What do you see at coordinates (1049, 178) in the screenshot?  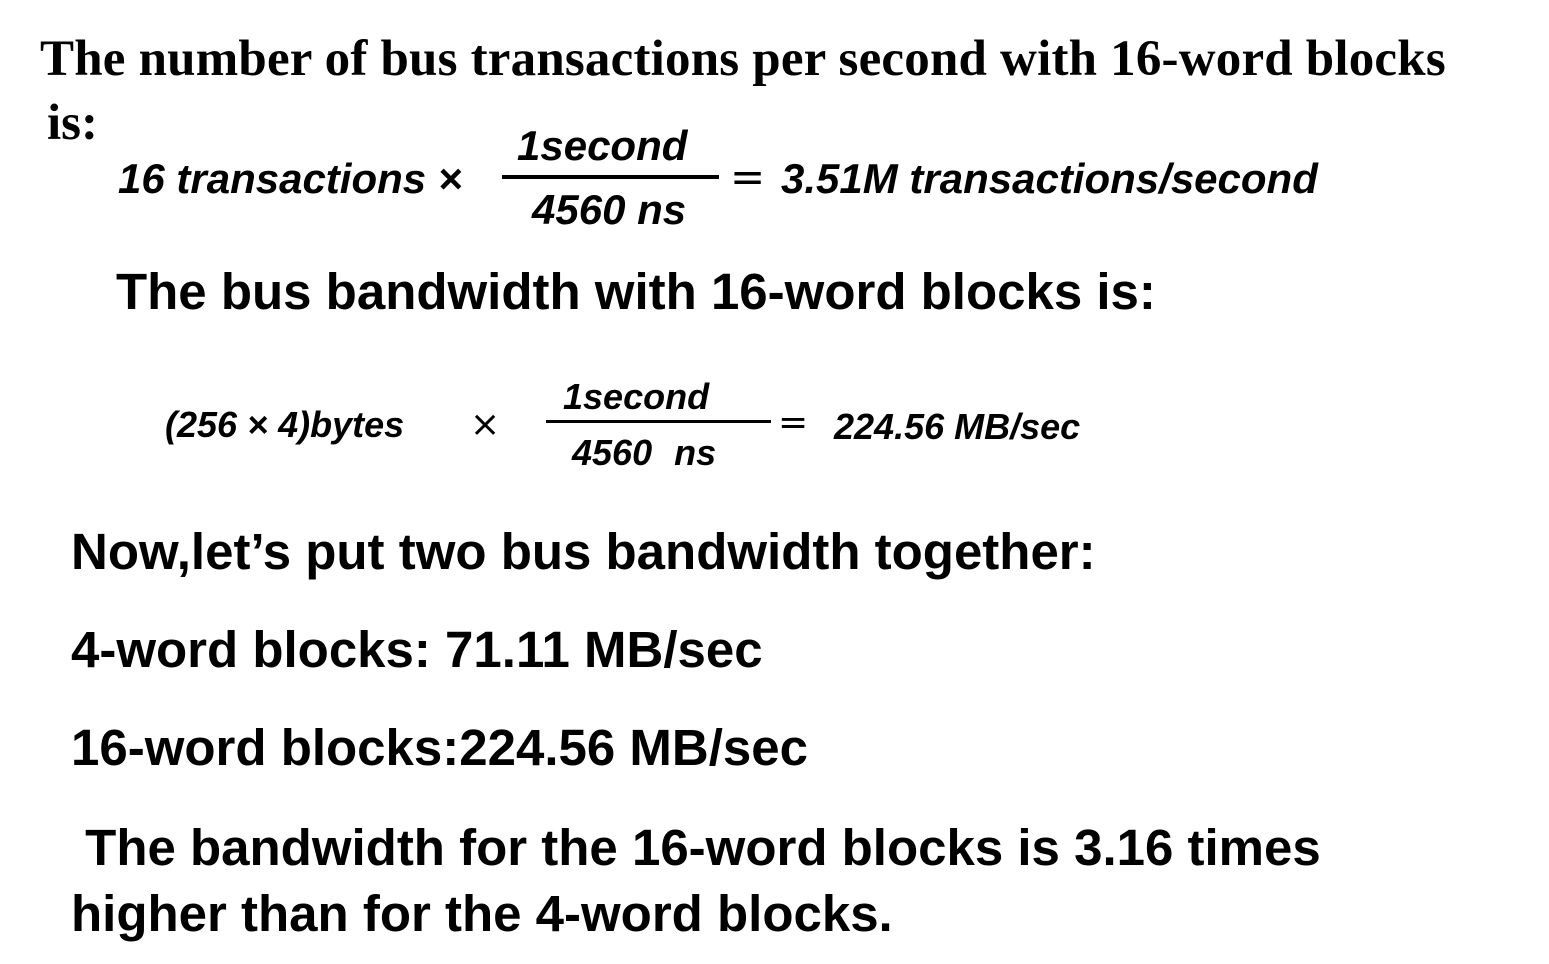 I see `equation1-result: 3.51M transactions/second` at bounding box center [1049, 178].